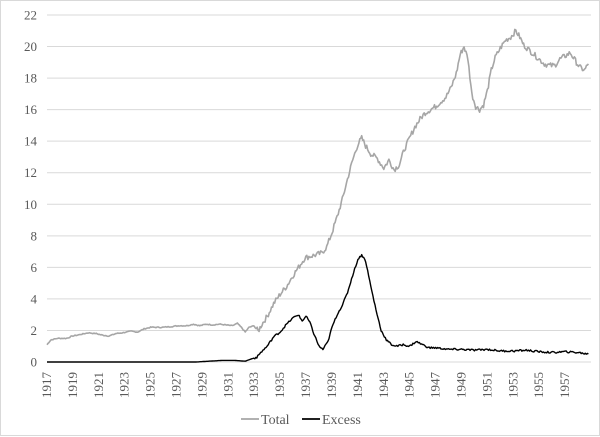 Image resolution: width=600 pixels, height=437 pixels. What do you see at coordinates (30, 46) in the screenshot?
I see `y-tick-label: 20` at bounding box center [30, 46].